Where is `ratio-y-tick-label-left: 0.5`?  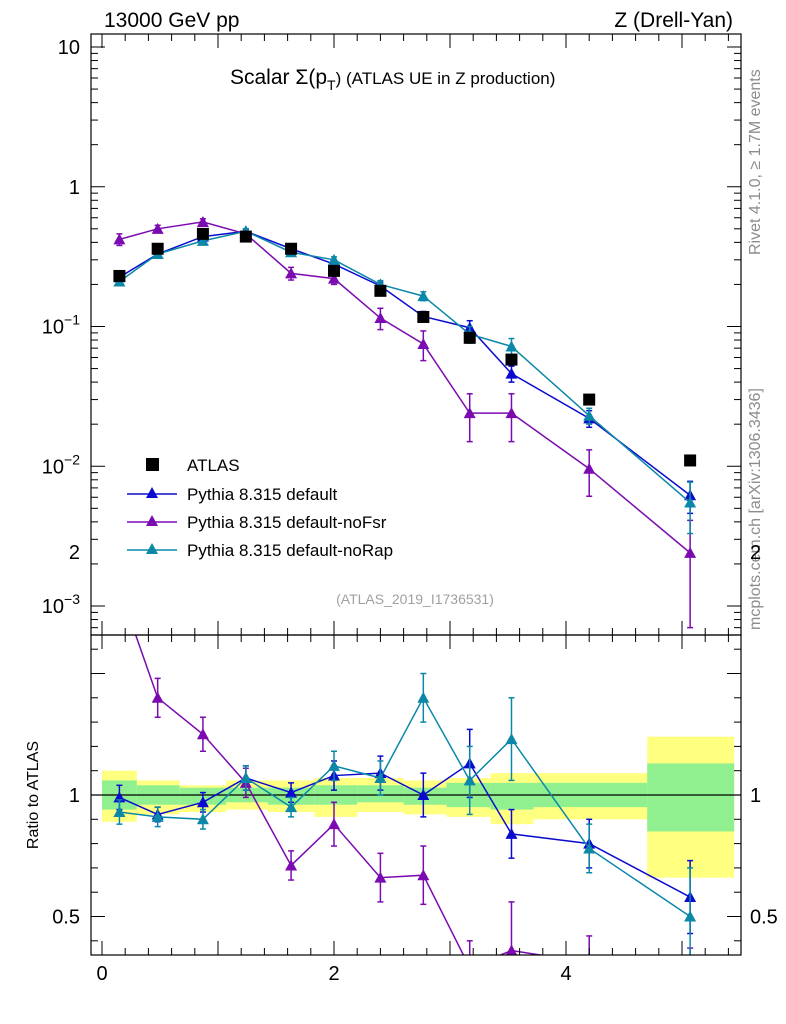 ratio-y-tick-label-left: 0.5 is located at coordinates (66, 918).